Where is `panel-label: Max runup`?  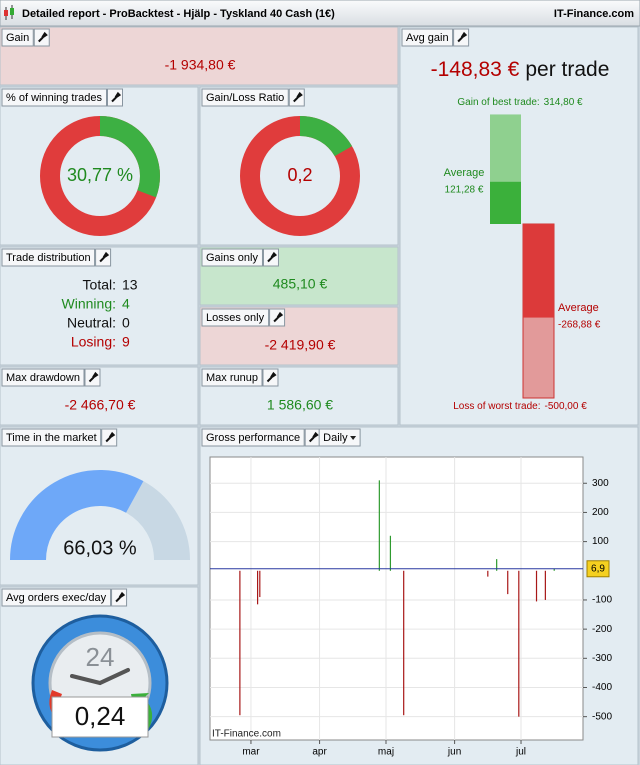 panel-label: Max runup is located at coordinates (232, 378).